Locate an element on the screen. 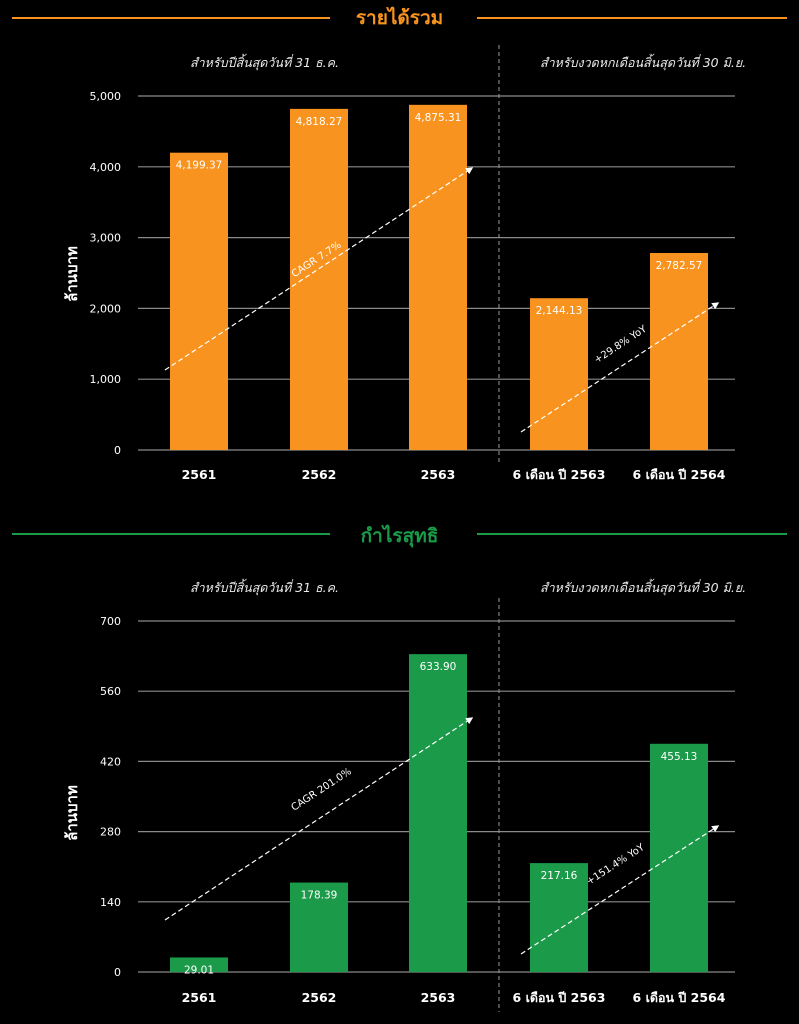  growth-annotation: CAGR 201.0% is located at coordinates (322, 789).